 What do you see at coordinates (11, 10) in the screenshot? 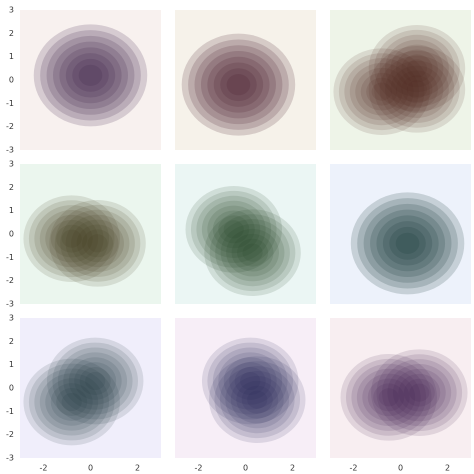
I see `y-tick-label: 3` at bounding box center [11, 10].